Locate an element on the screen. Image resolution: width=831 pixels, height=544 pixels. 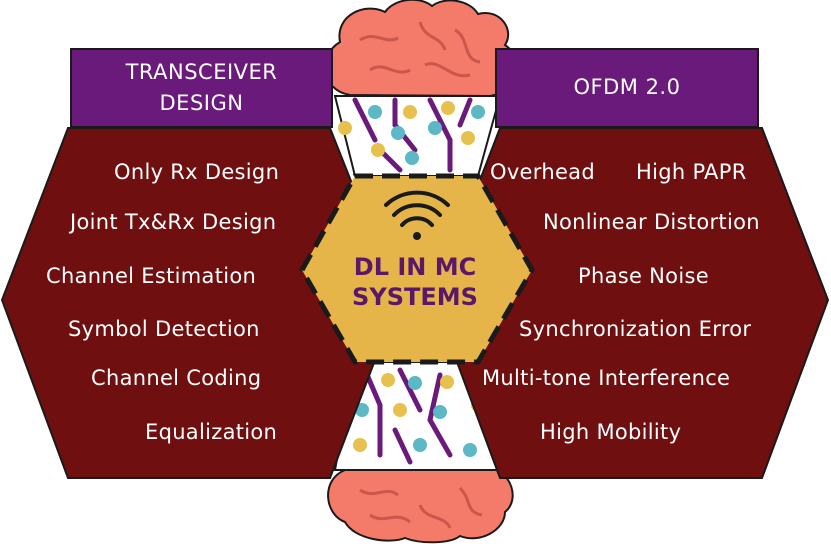
right-item-multi-tone-interference: Multi-tone Interference is located at coordinates (606, 378).